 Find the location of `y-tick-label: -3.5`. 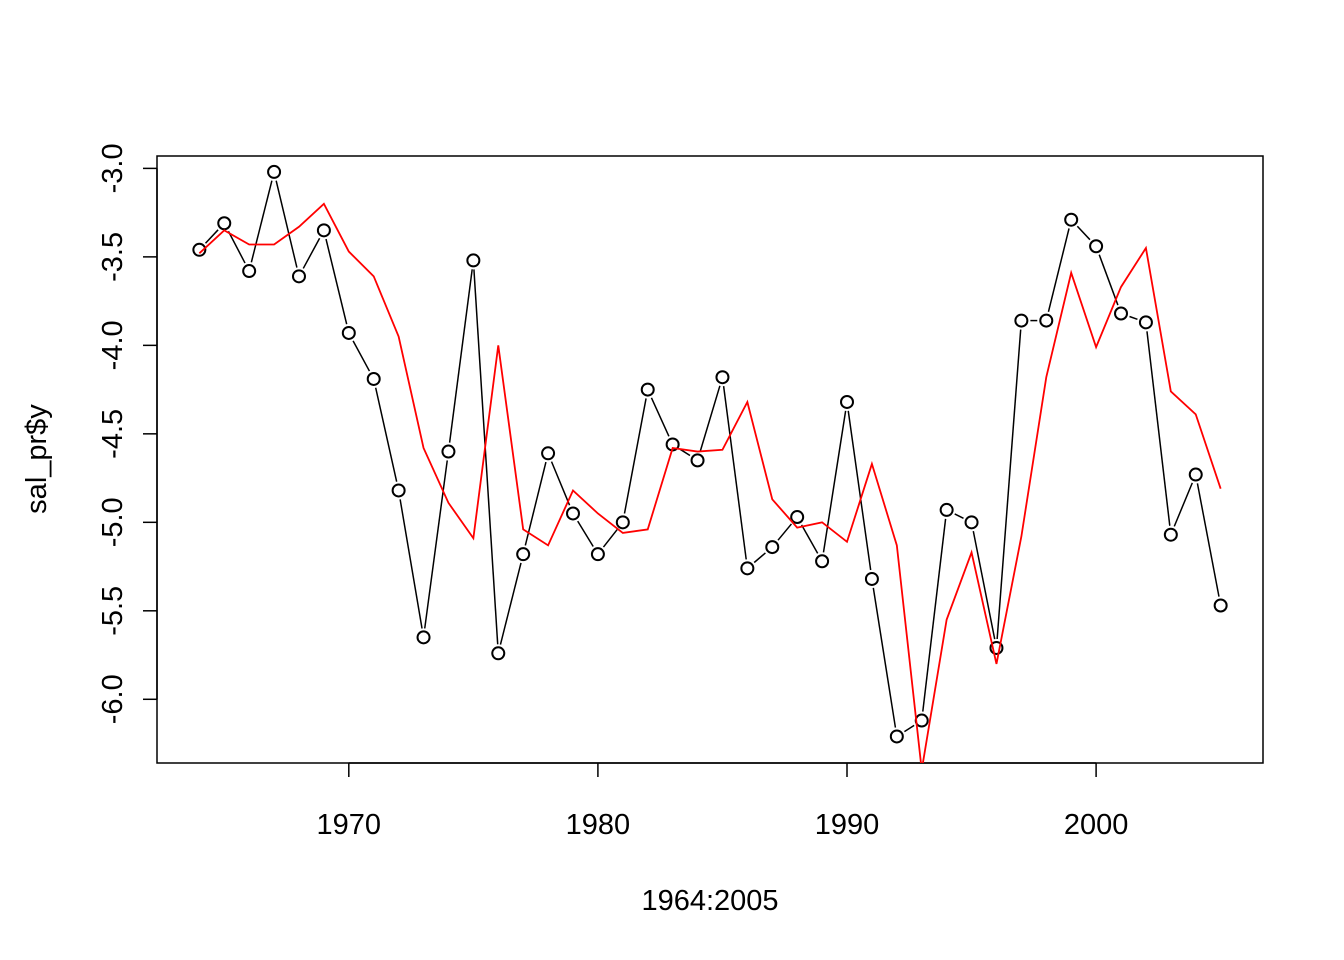

y-tick-label: -3.5 is located at coordinates (113, 257).